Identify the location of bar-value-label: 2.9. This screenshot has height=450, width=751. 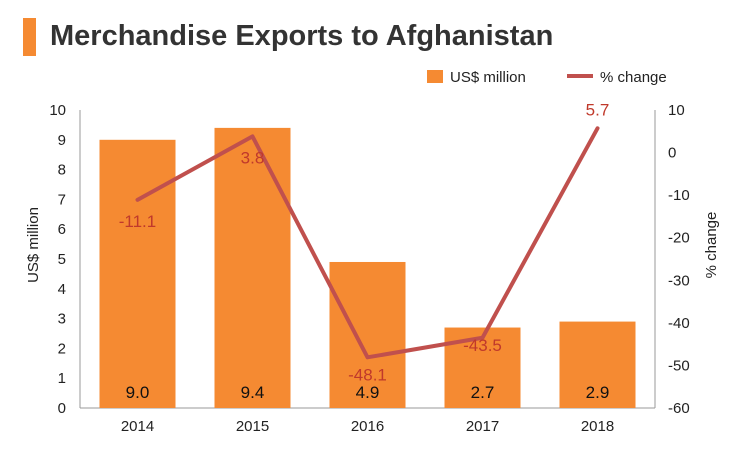
(598, 392).